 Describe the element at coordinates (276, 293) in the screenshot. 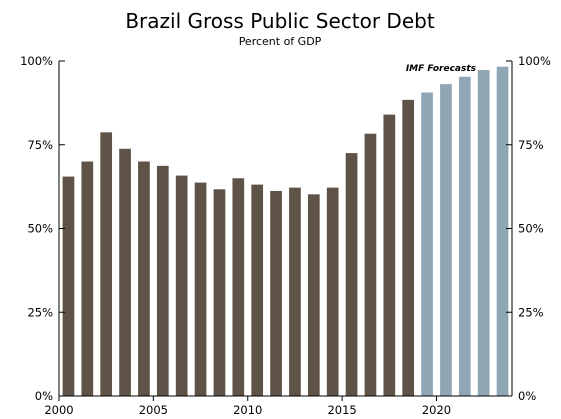

I see `historical-bar-2011` at that location.